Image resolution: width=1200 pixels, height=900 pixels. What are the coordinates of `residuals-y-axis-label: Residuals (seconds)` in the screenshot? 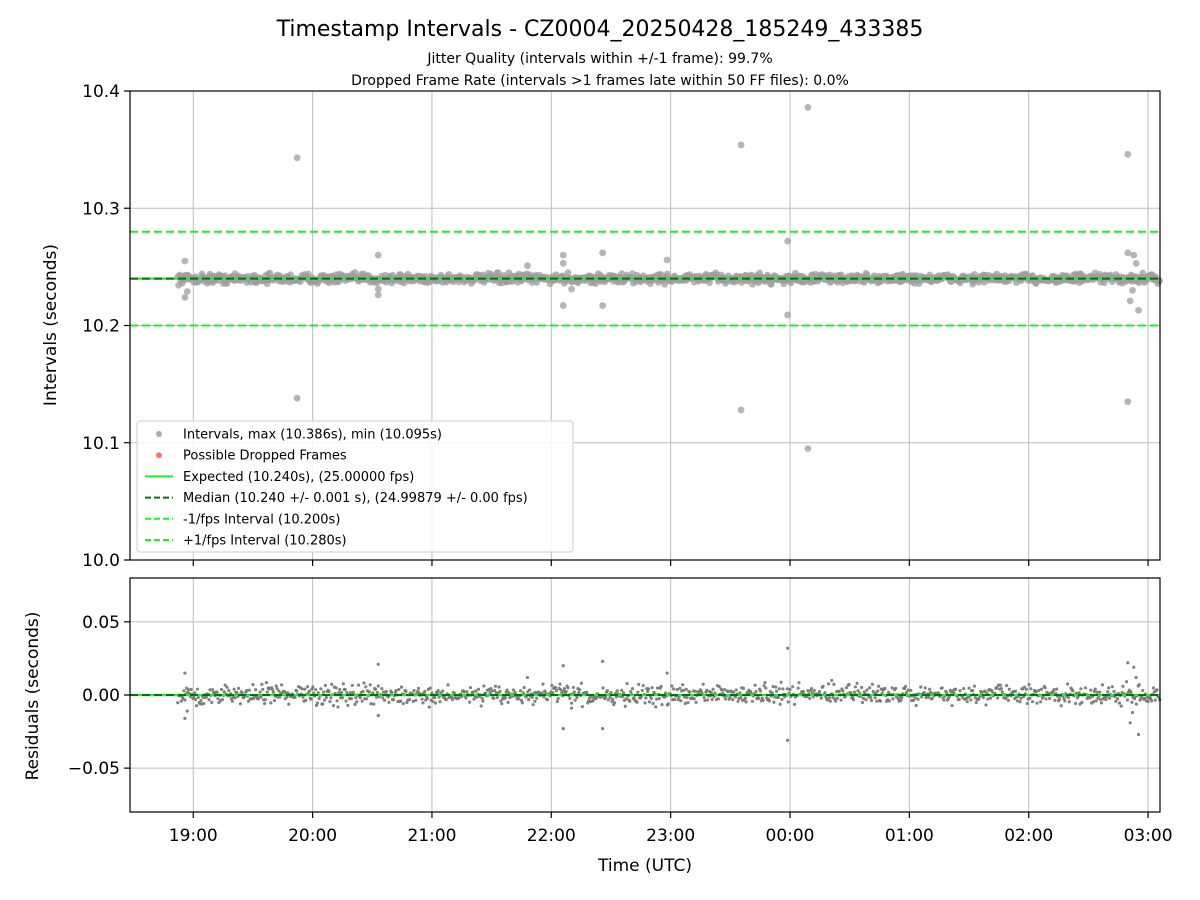 It's located at (33, 696).